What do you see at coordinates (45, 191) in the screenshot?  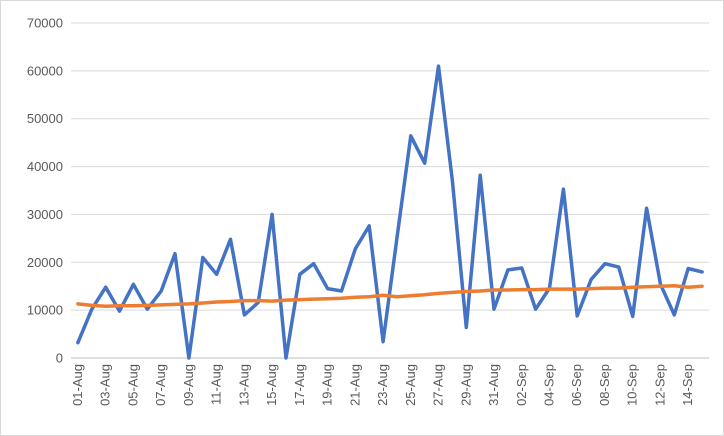 I see `y-axis-ticks: 0 10000 20000 30000 40000 50000 60000 70000` at bounding box center [45, 191].